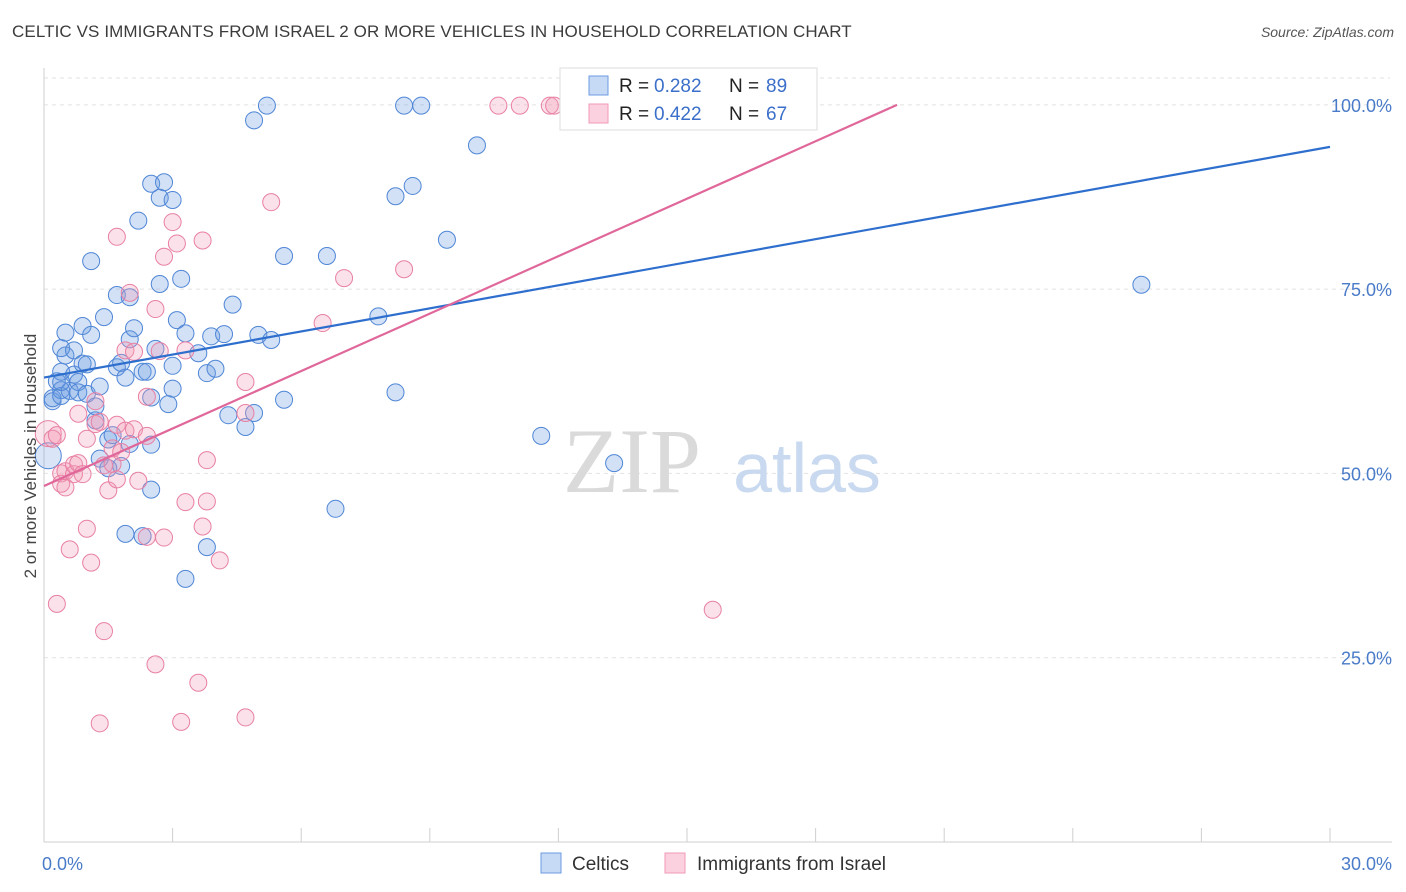 The image size is (1406, 892). I want to click on stats-swatch-celtics, so click(598, 85).